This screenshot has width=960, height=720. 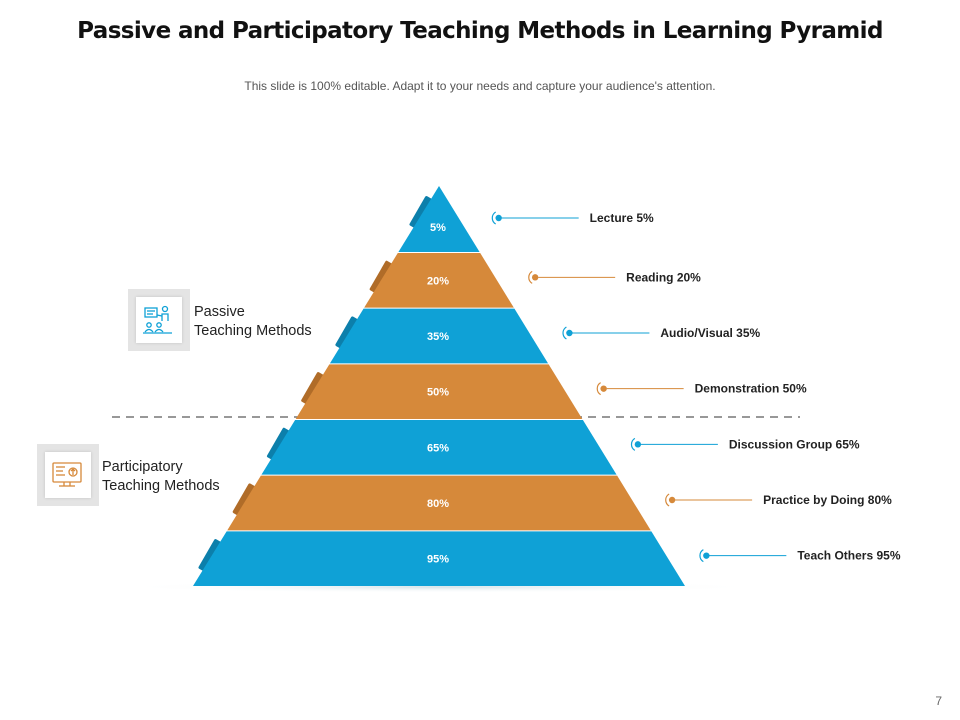 What do you see at coordinates (794, 444) in the screenshot?
I see `tier-label-5: Discussion Group 65%` at bounding box center [794, 444].